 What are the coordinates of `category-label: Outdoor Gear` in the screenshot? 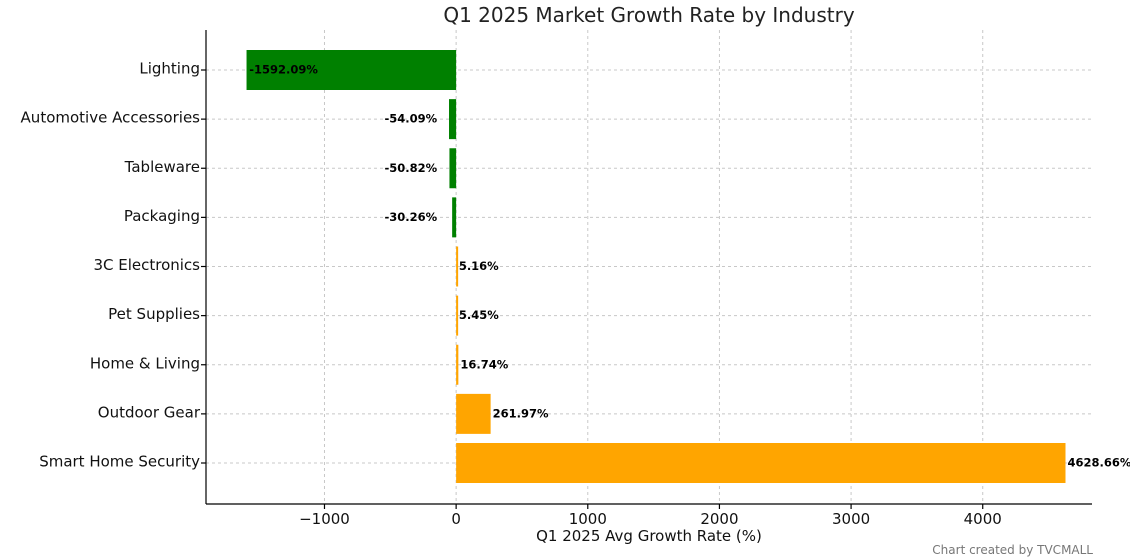 It's located at (149, 412).